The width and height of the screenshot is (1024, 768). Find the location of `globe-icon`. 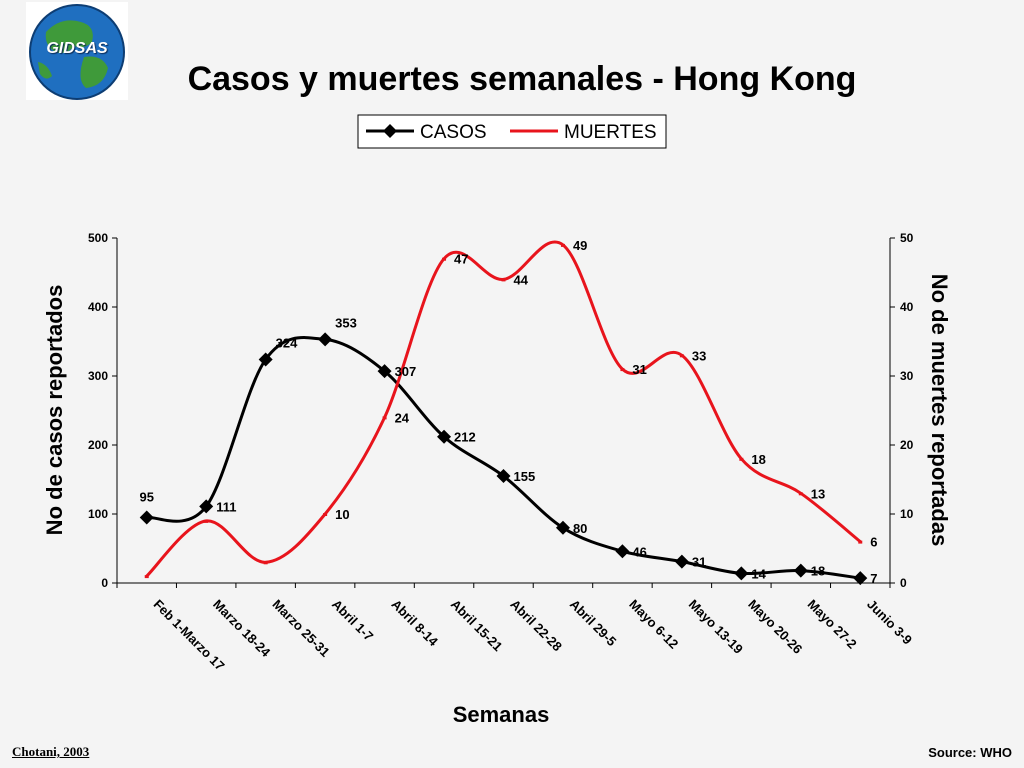

globe-icon is located at coordinates (77, 51).